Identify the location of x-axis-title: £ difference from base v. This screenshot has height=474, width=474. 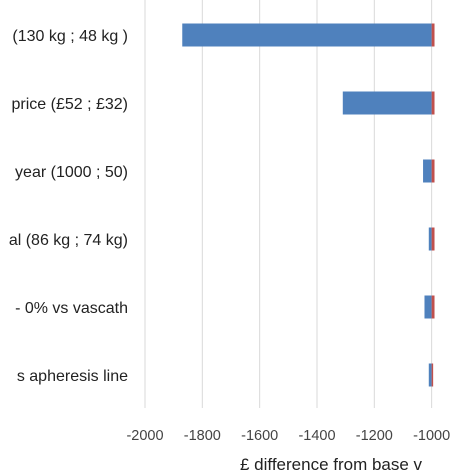
(331, 464).